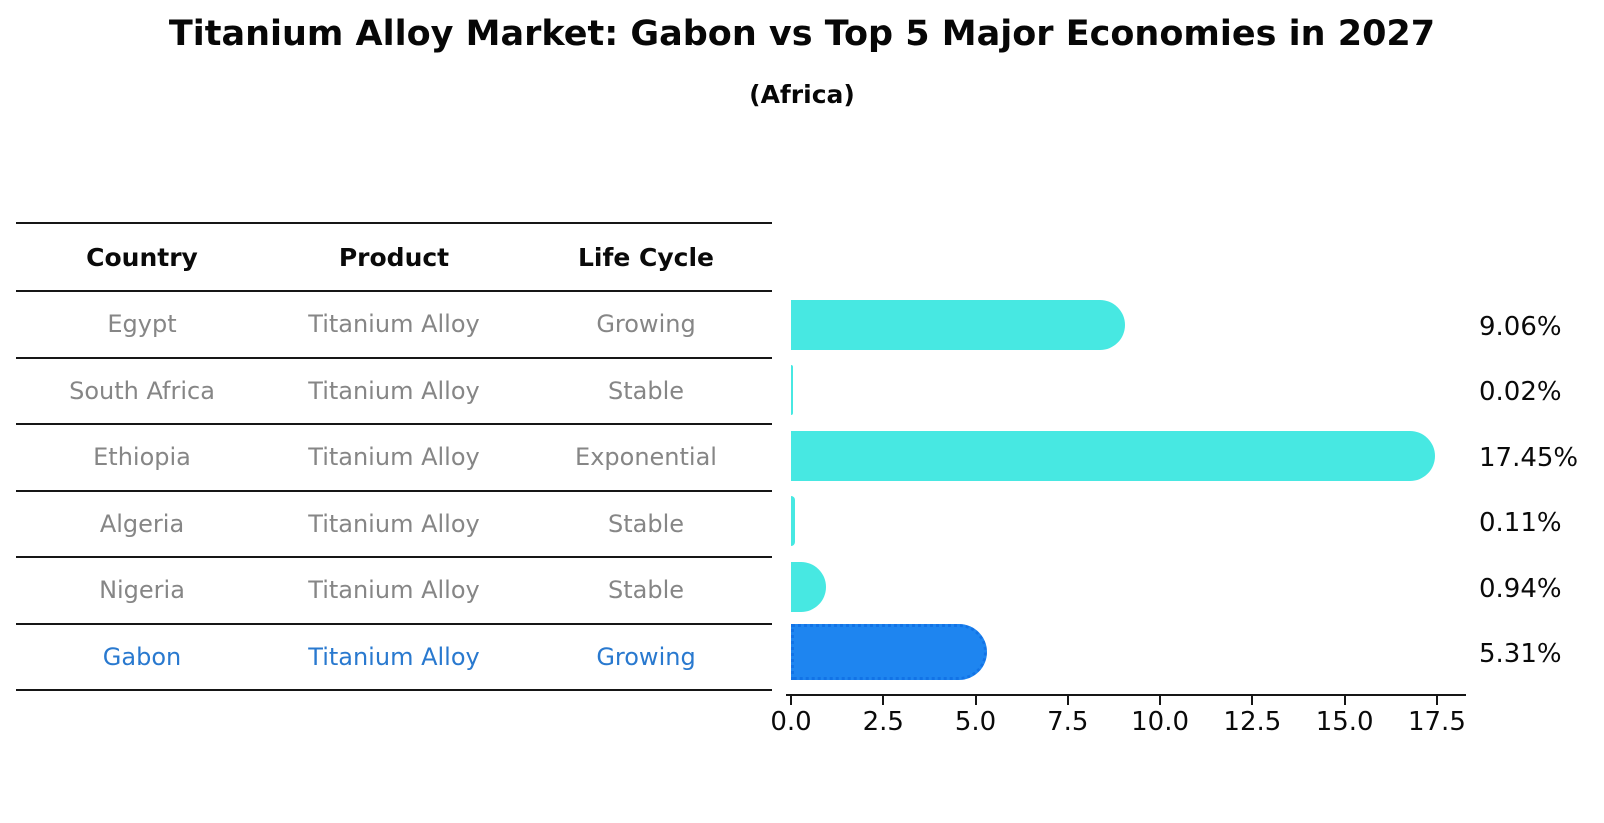  What do you see at coordinates (142, 523) in the screenshot?
I see `country-cell: Algeria` at bounding box center [142, 523].